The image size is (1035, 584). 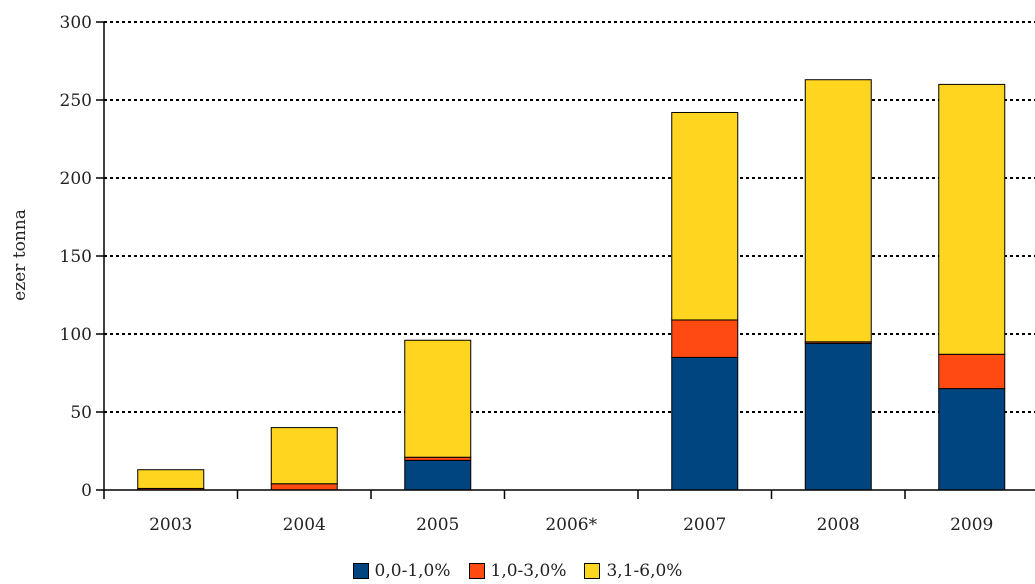 What do you see at coordinates (437, 525) in the screenshot?
I see `x-tick-label-2: 2005` at bounding box center [437, 525].